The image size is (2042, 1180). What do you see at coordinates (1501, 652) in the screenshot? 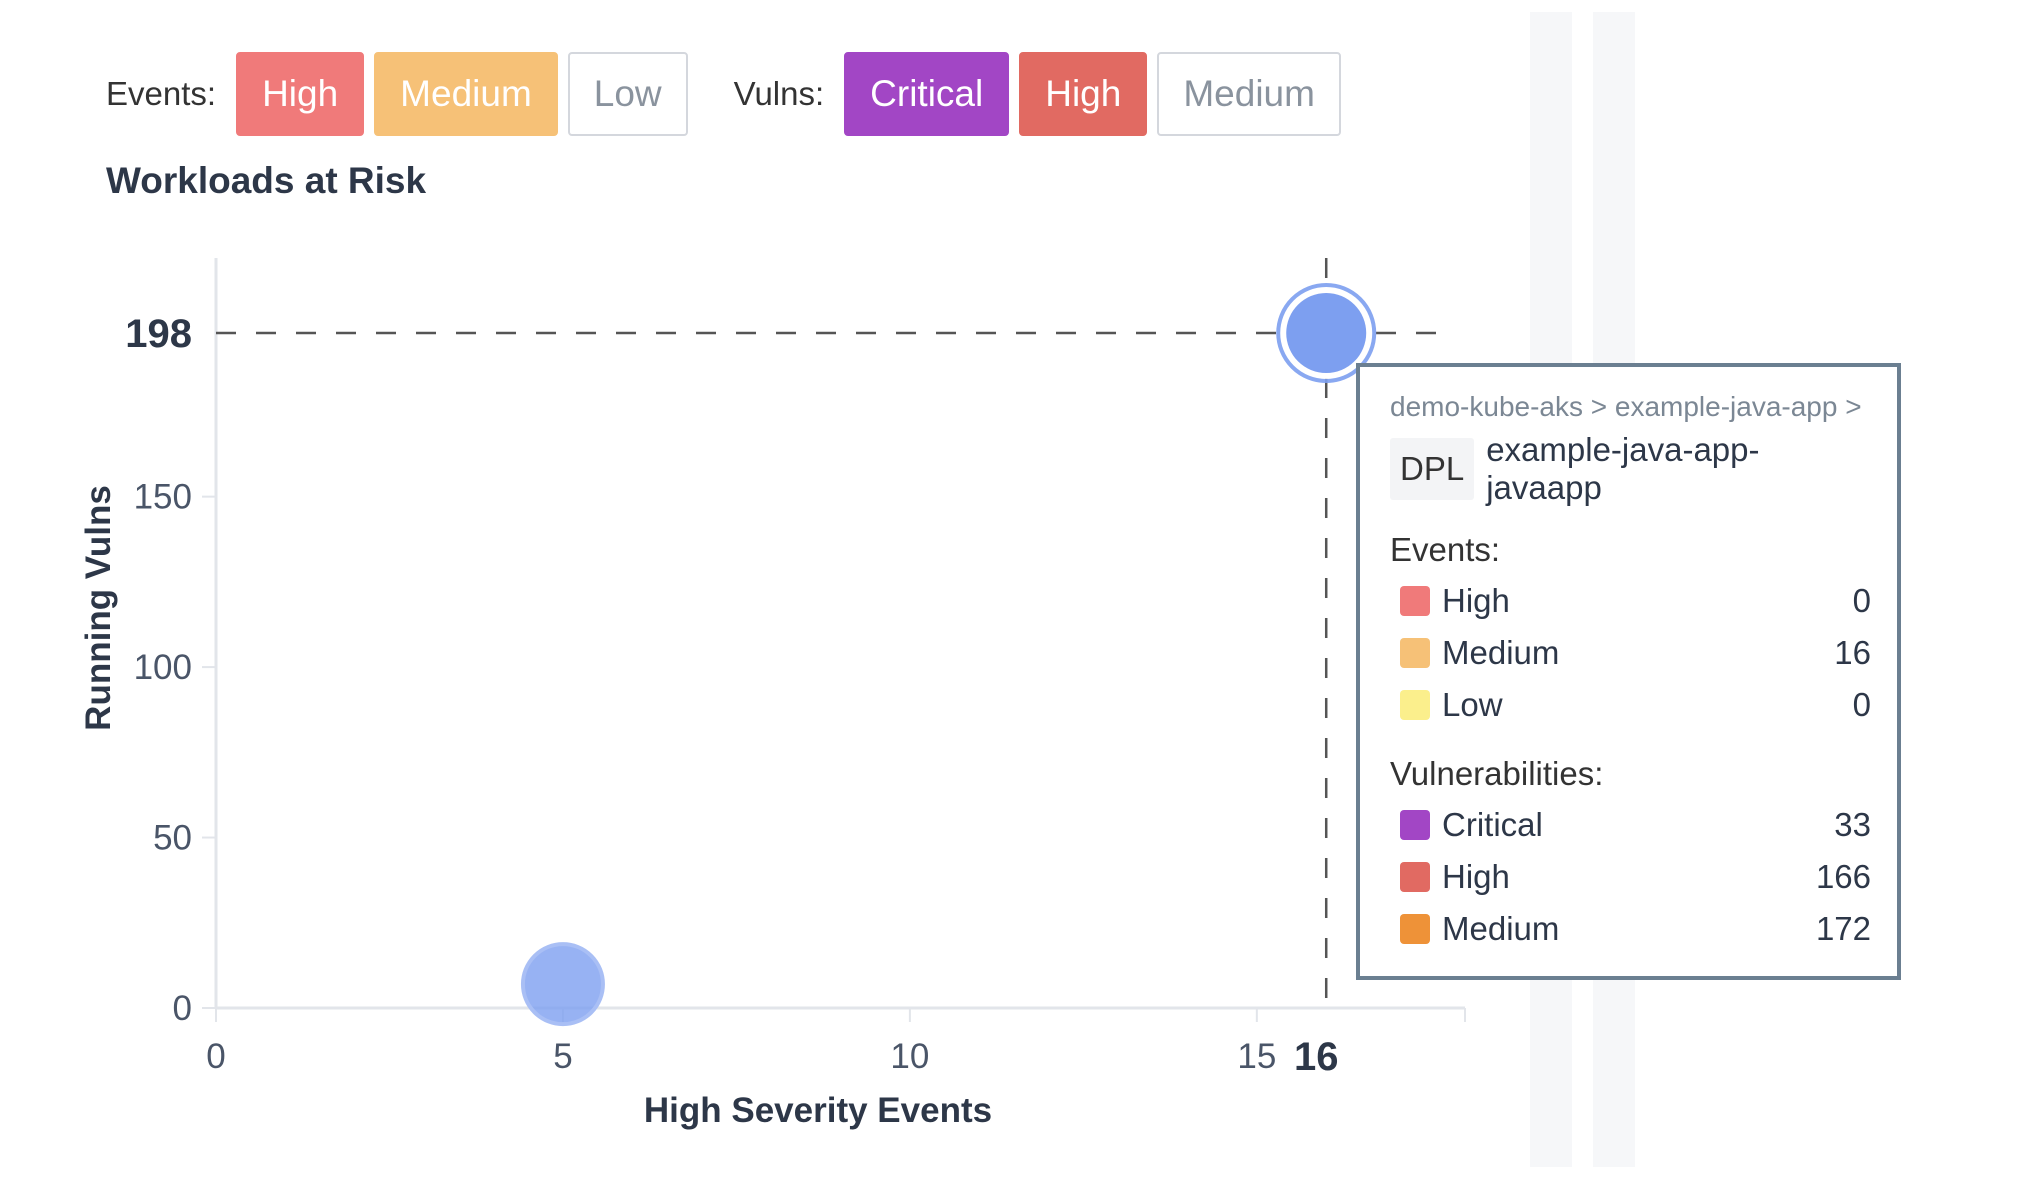
I see `event-label: Medium` at bounding box center [1501, 652].